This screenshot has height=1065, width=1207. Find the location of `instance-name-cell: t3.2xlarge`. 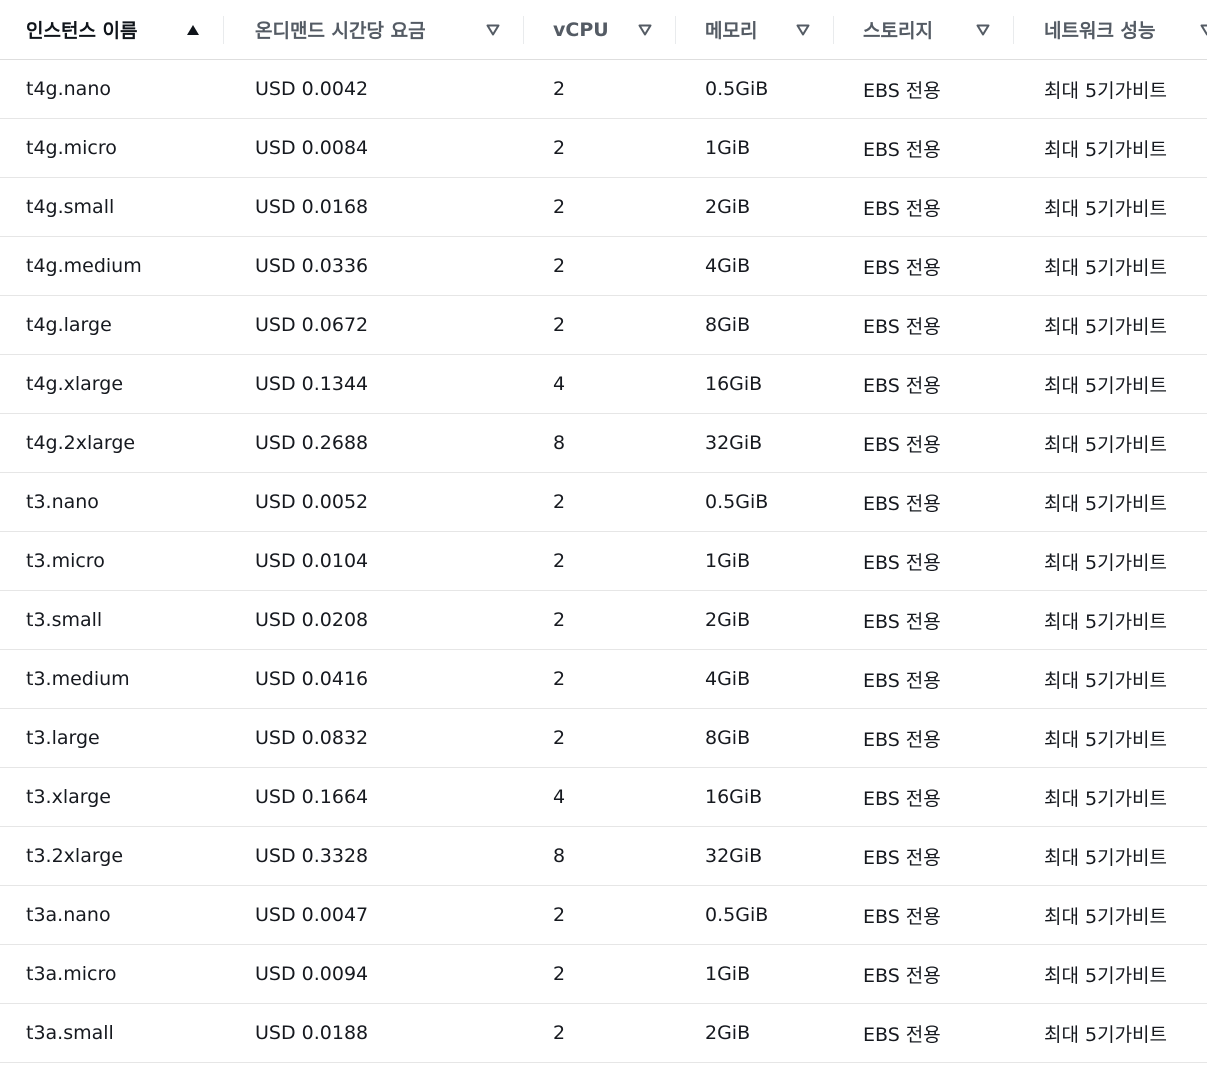

instance-name-cell: t3.2xlarge is located at coordinates (75, 856).